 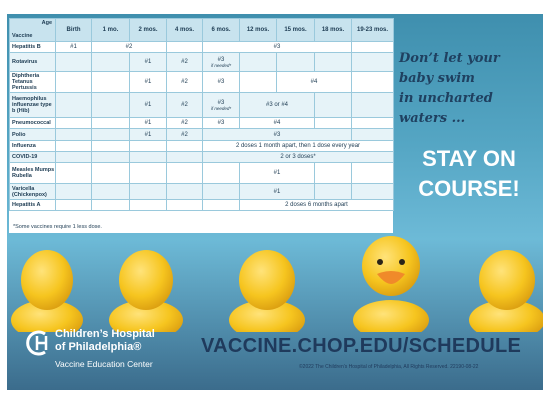 I want to click on vaccine-name: Hepatitis B, so click(x=32, y=47).